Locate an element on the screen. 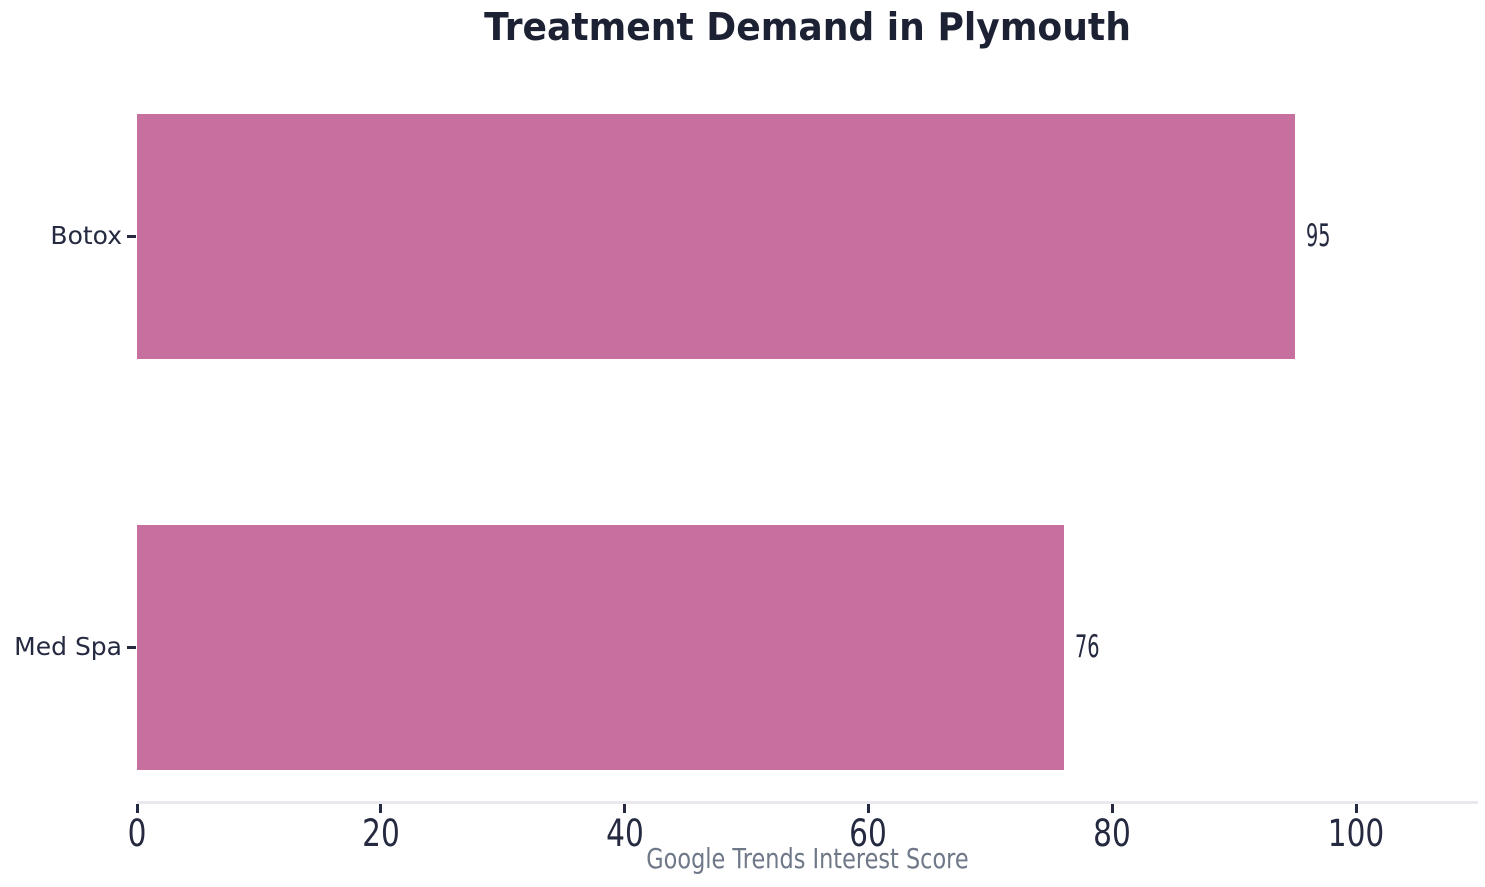 The image size is (1485, 887). x-axis-line is located at coordinates (807, 802).